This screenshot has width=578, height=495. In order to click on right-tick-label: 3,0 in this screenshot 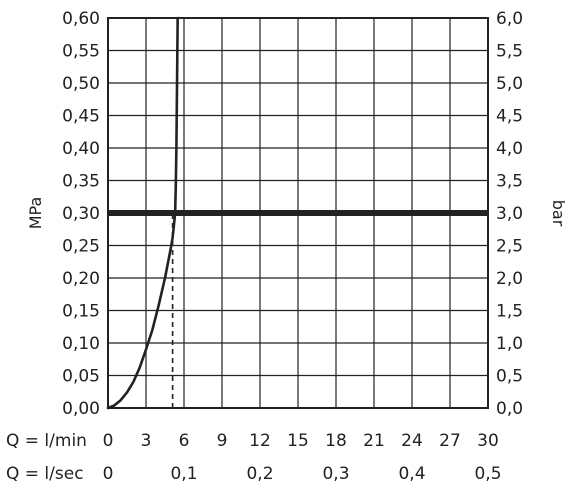, I will do `click(509, 214)`.